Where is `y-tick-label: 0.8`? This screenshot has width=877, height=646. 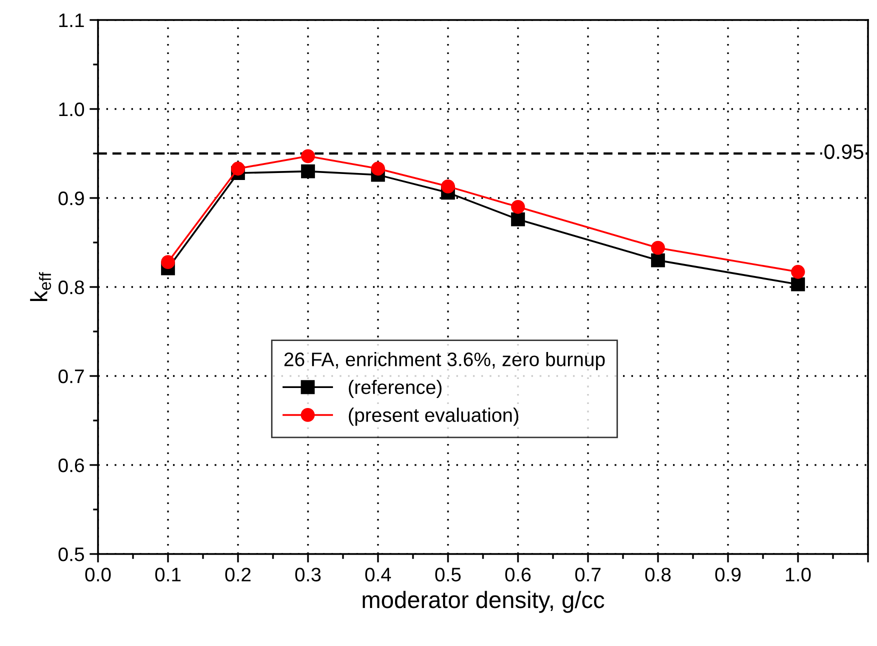
y-tick-label: 0.8 is located at coordinates (71, 287).